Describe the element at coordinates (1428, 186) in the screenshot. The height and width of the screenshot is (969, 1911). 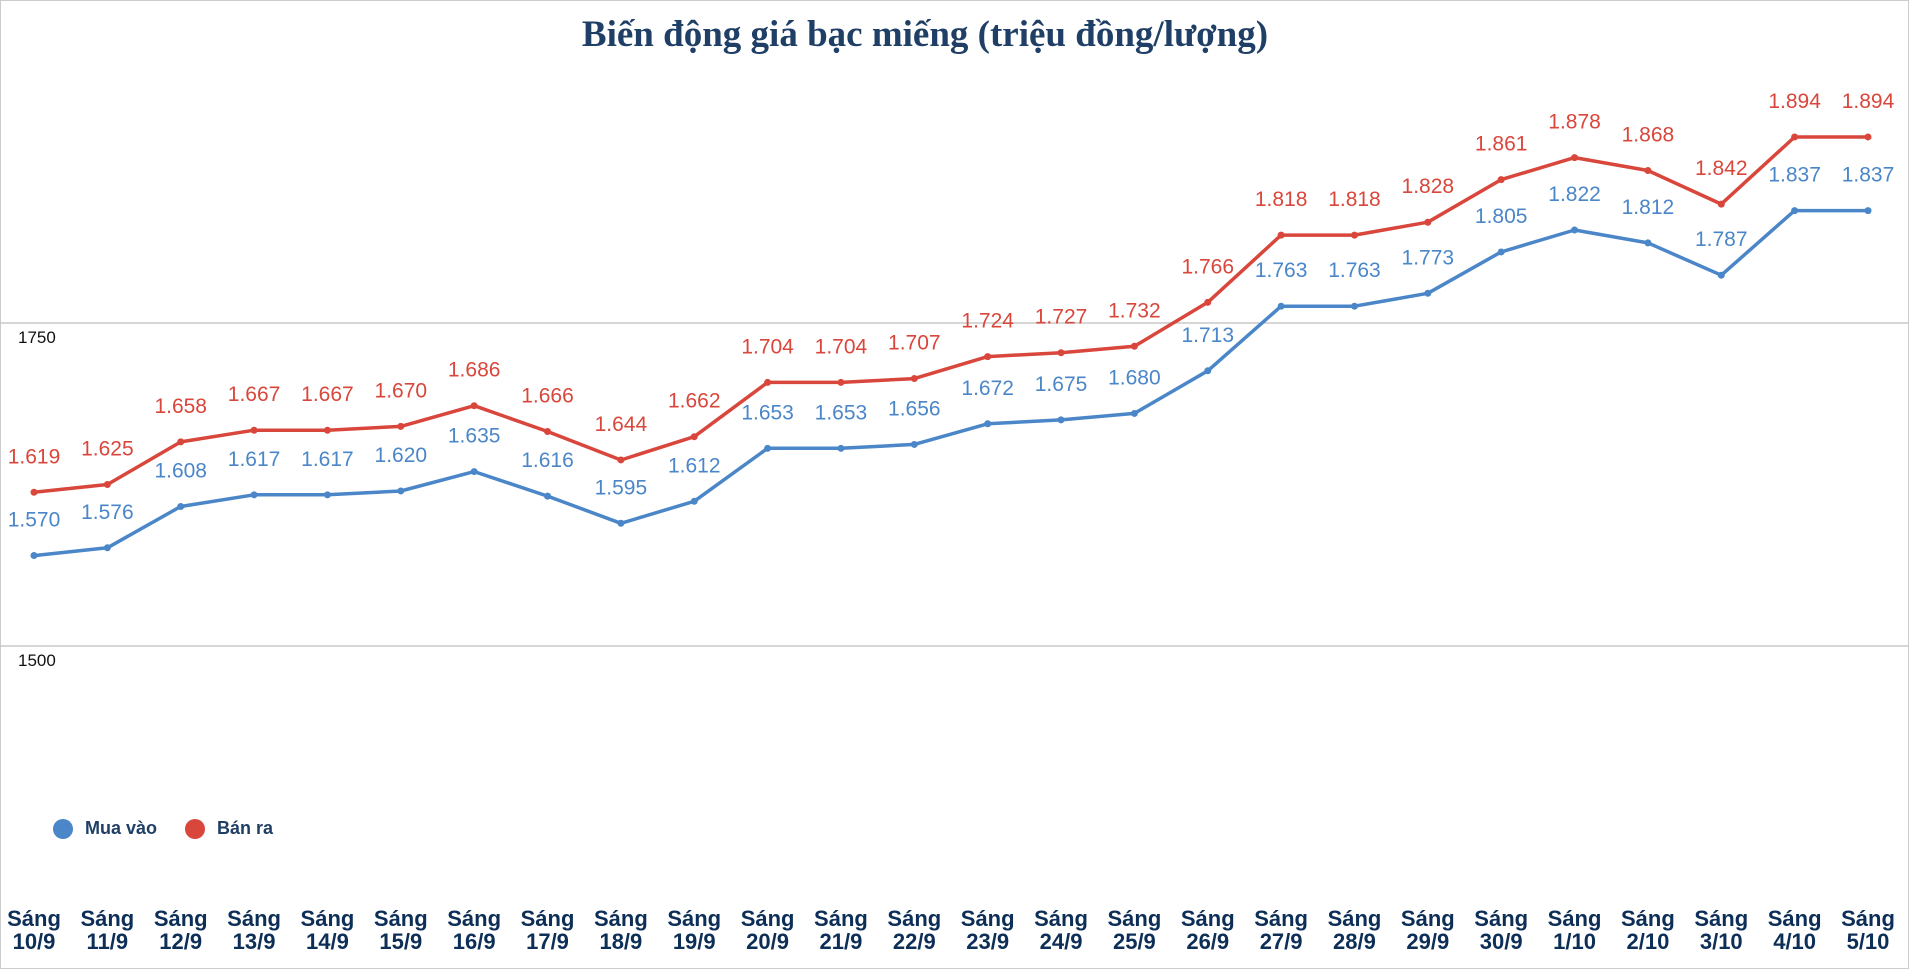
I see `value-label: 1.828` at that location.